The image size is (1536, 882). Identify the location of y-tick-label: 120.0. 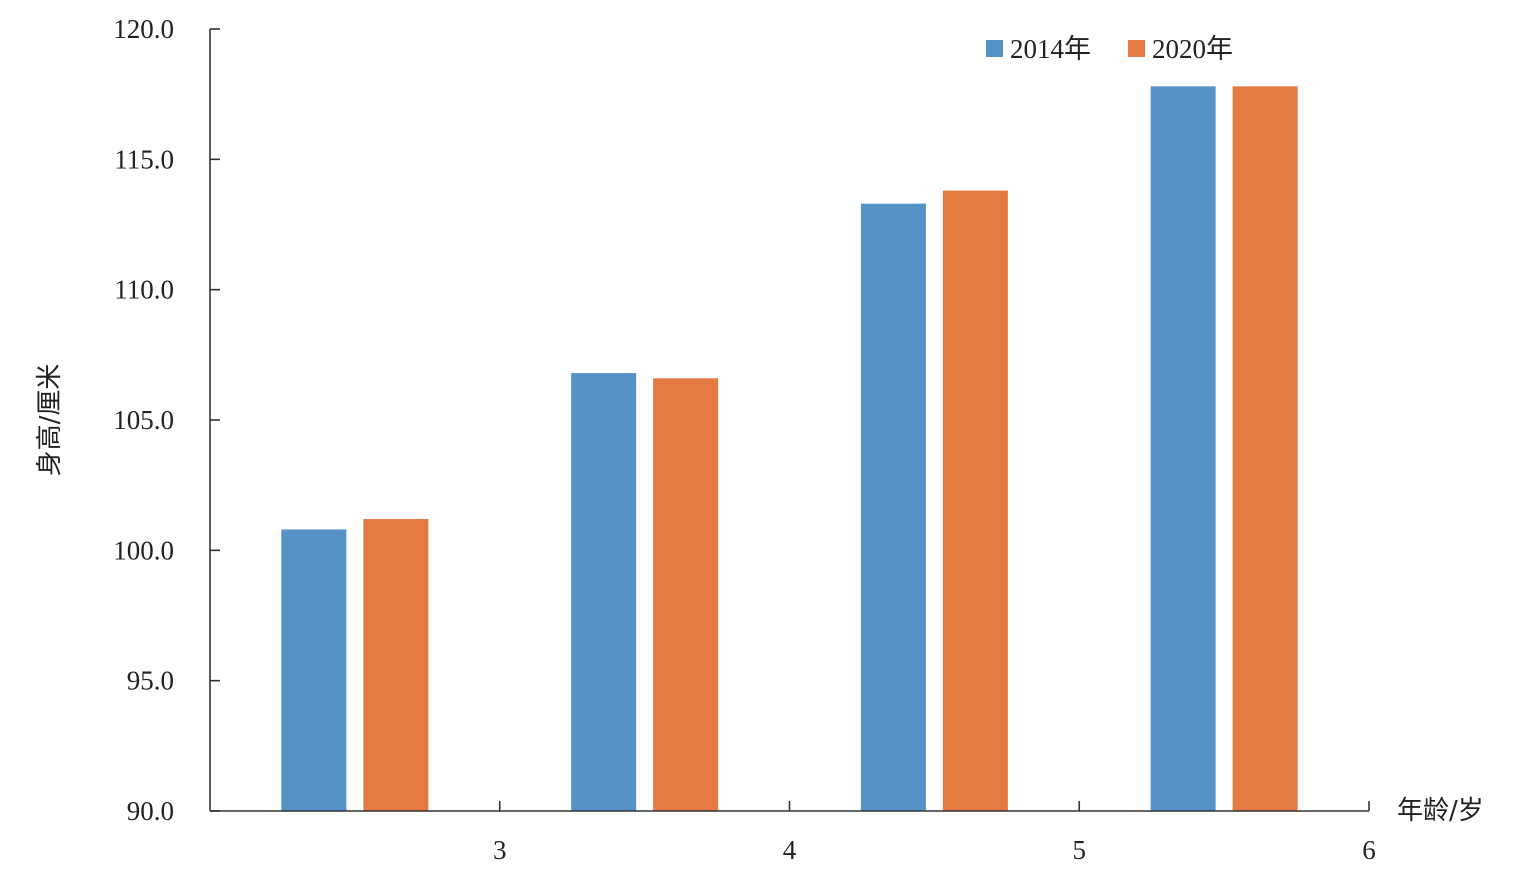
(143, 29).